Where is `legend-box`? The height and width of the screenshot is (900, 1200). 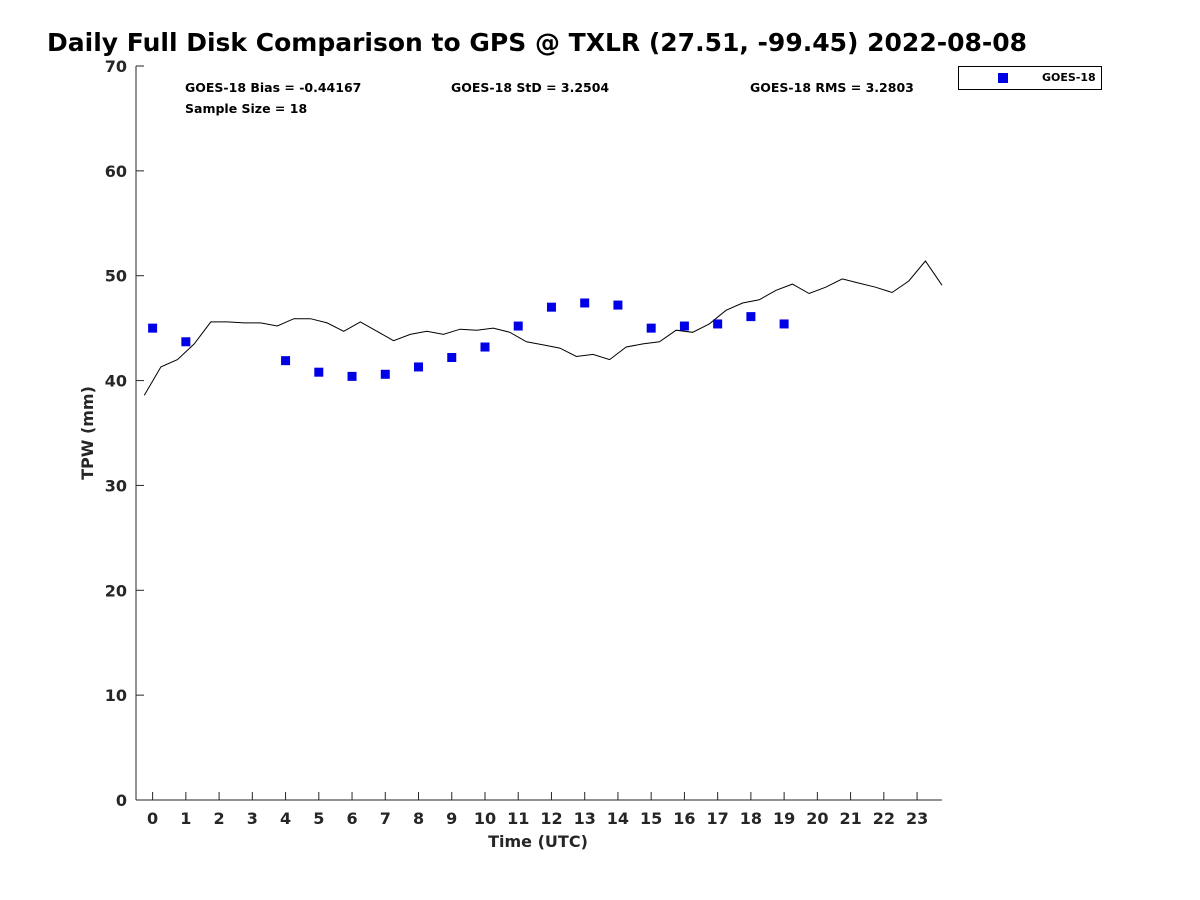
legend-box is located at coordinates (1030, 78).